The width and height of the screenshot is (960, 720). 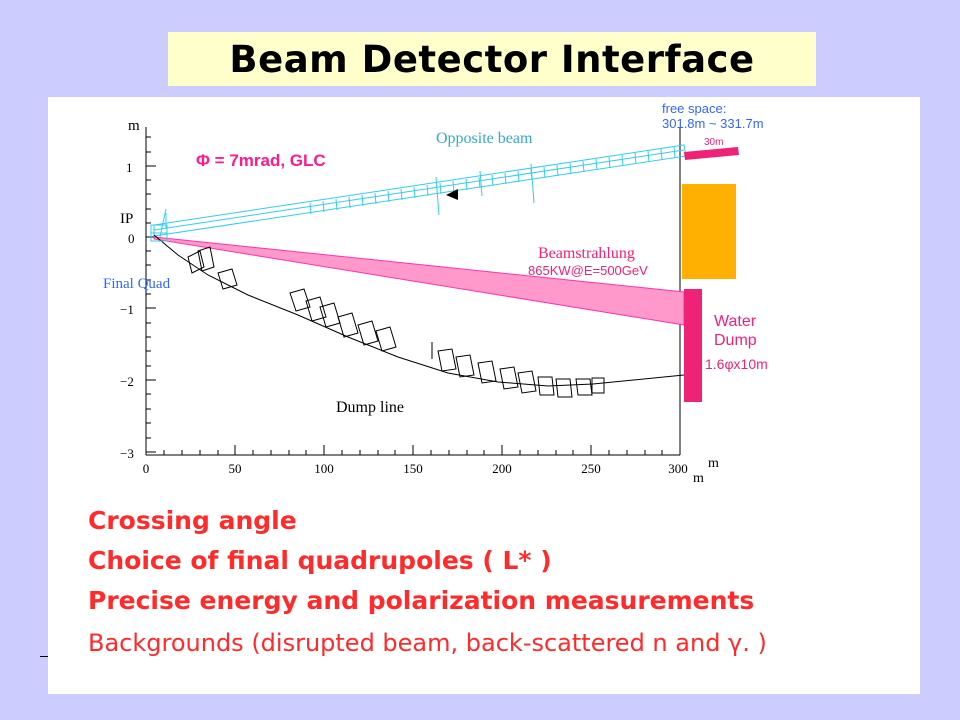 What do you see at coordinates (735, 340) in the screenshot?
I see `dump-label: Dump` at bounding box center [735, 340].